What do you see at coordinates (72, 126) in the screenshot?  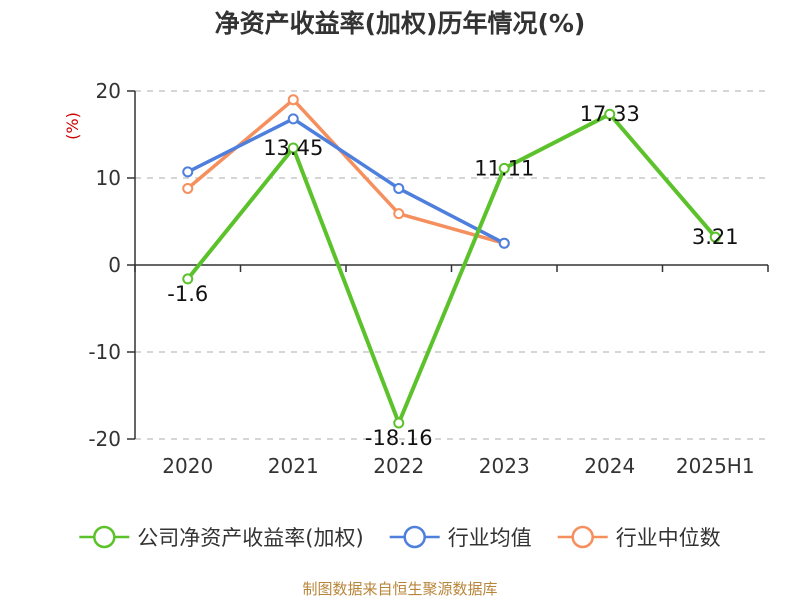 I see `y-axis-label: (%)` at bounding box center [72, 126].